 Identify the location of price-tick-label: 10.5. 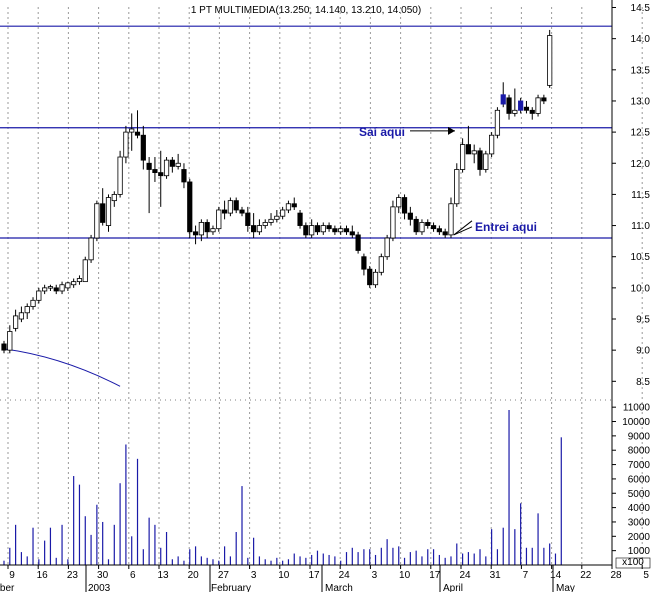
(641, 257).